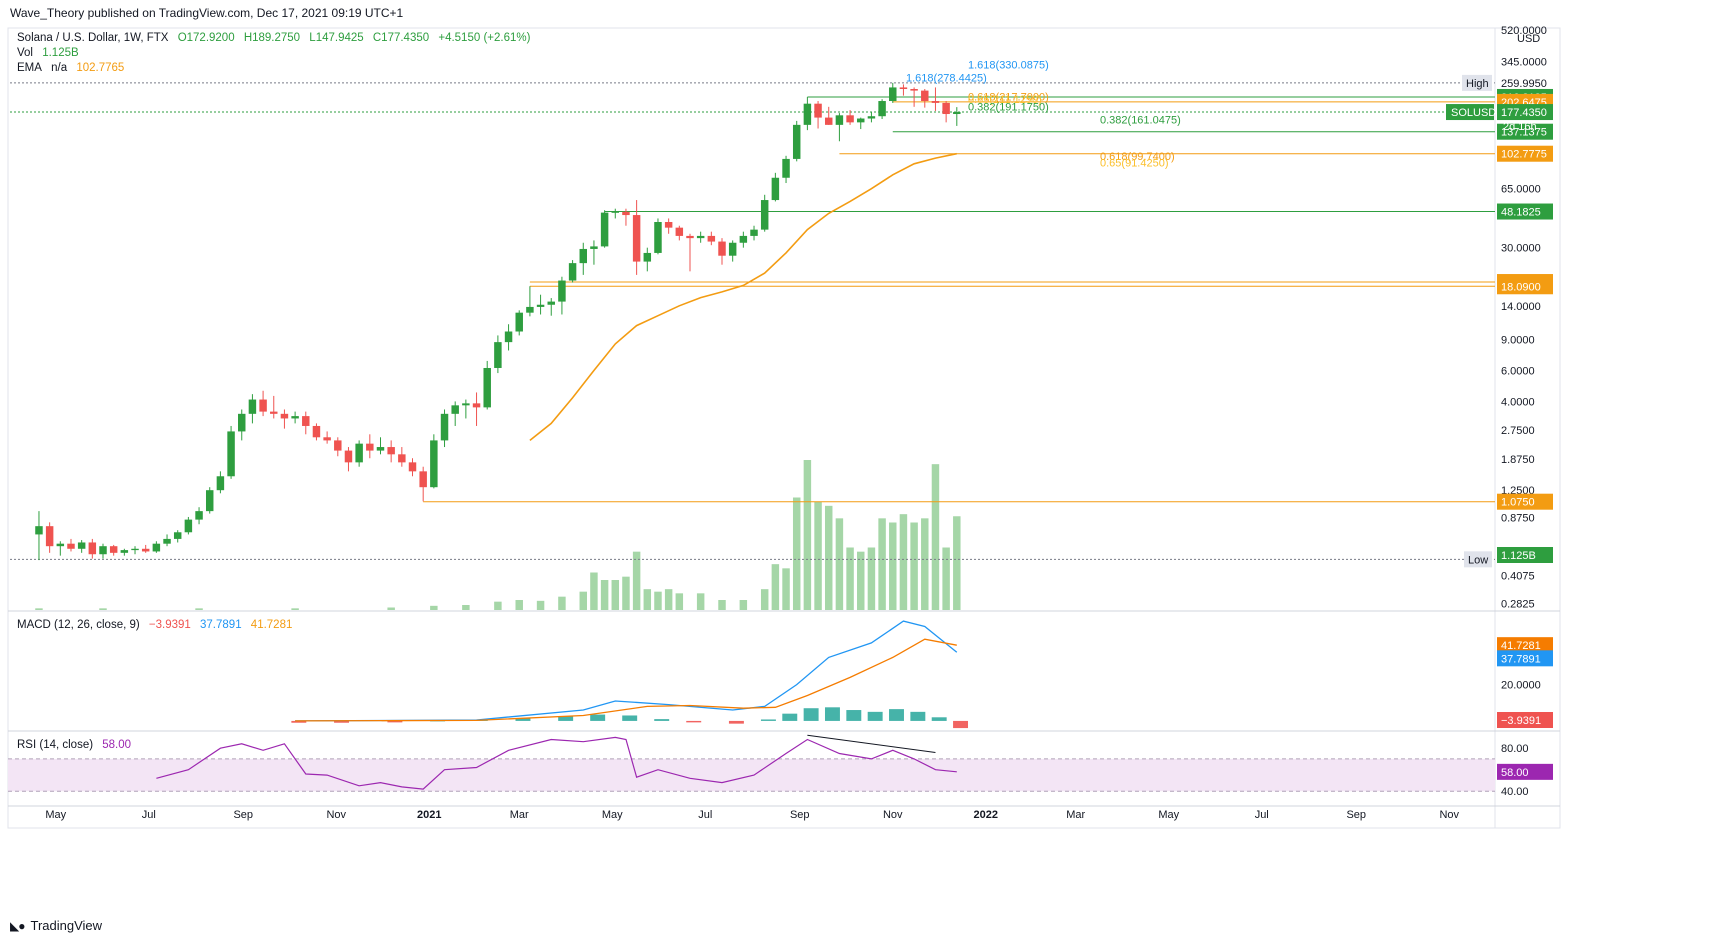 This screenshot has height=945, width=1718. What do you see at coordinates (1524, 113) in the screenshot?
I see `last-price-tag: 177.4350` at bounding box center [1524, 113].